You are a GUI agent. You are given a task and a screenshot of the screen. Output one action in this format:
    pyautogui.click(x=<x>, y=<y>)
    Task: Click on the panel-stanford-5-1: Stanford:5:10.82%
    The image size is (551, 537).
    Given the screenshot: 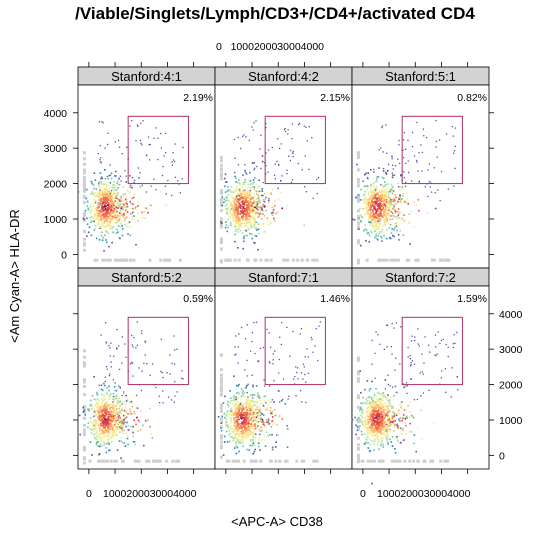 What is the action you would take?
    pyautogui.click(x=420, y=167)
    